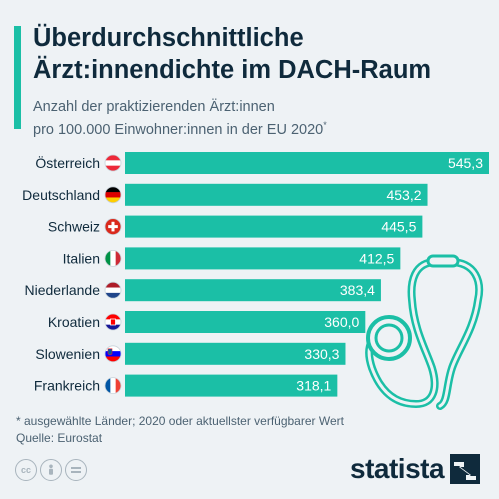  I want to click on value-label: 545,3, so click(465, 163).